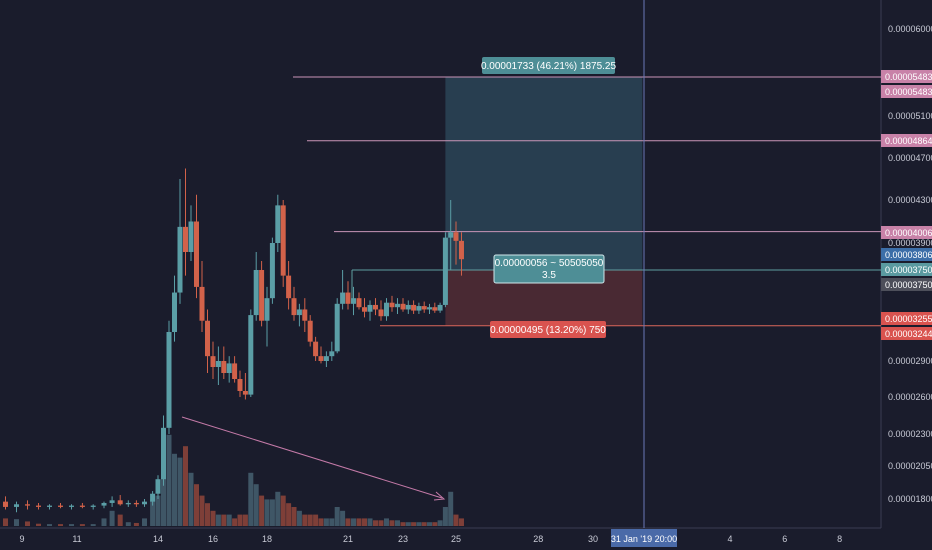 This screenshot has width=932, height=550. I want to click on price-tag-level-line, so click(906, 140).